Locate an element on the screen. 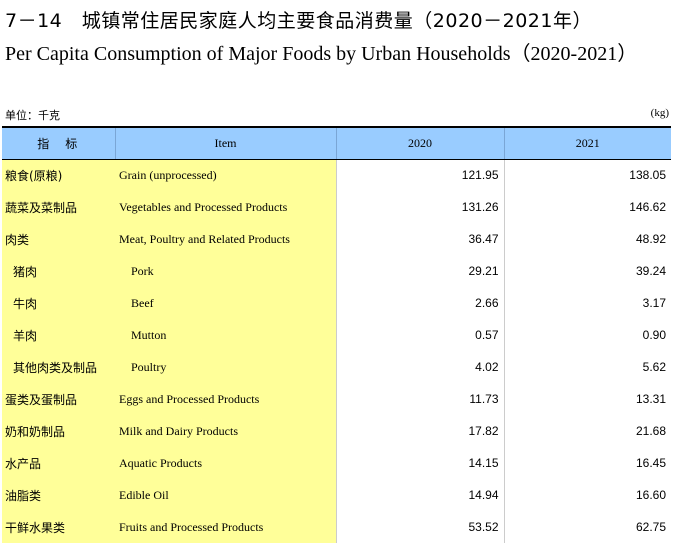 This screenshot has width=673, height=543. value-2021: 16.60 is located at coordinates (587, 495).